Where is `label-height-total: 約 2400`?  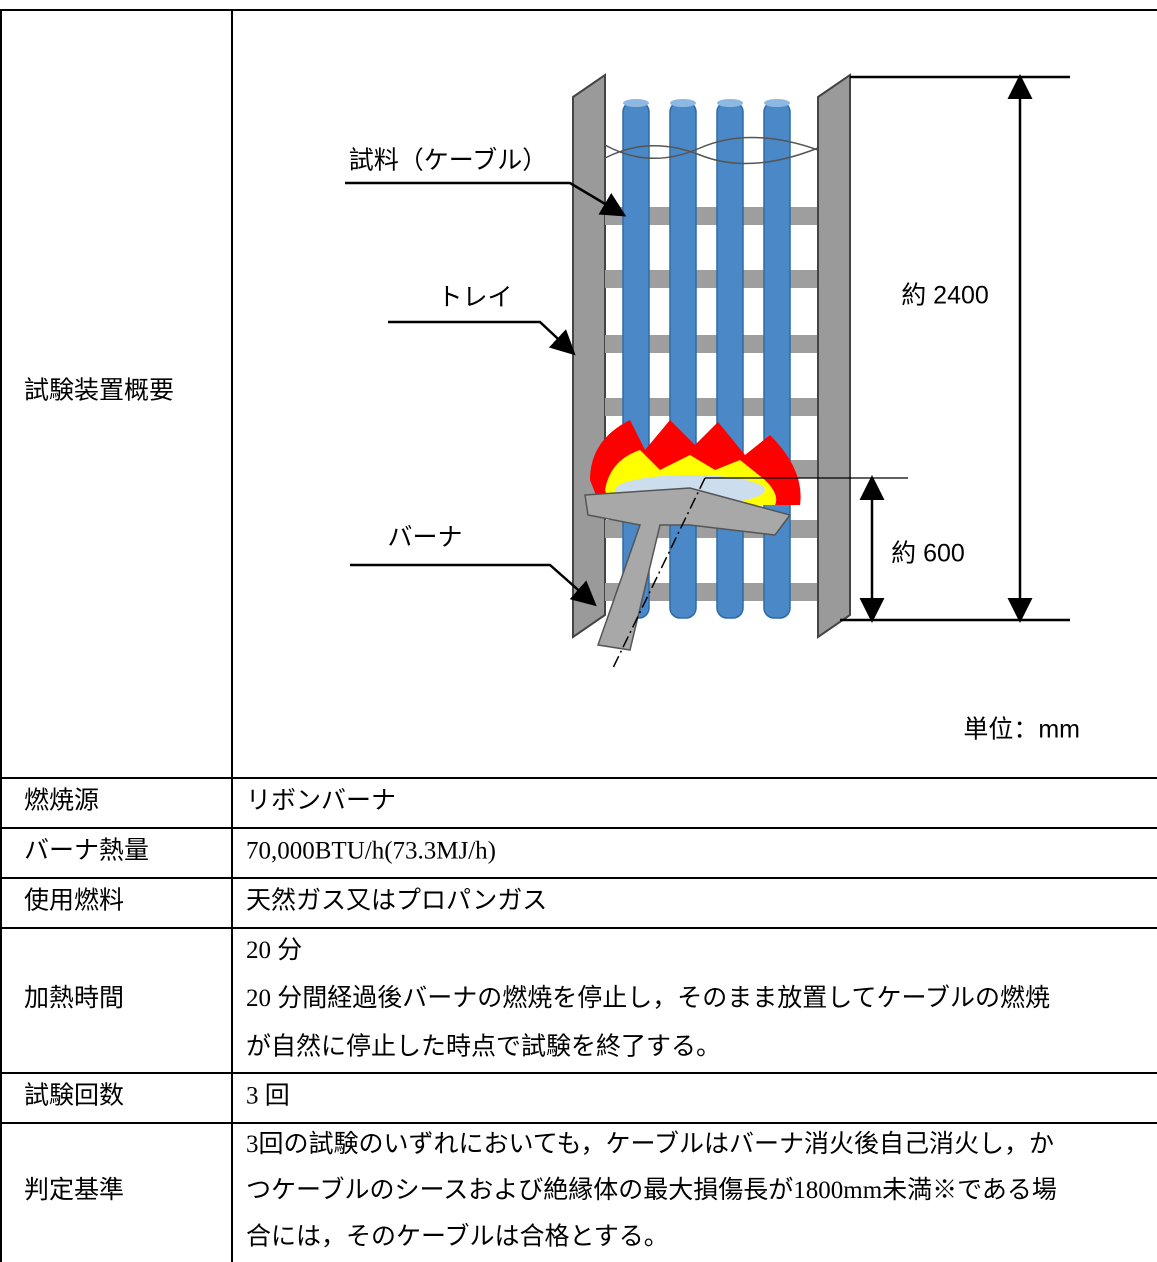
label-height-total: 約 2400 is located at coordinates (945, 296).